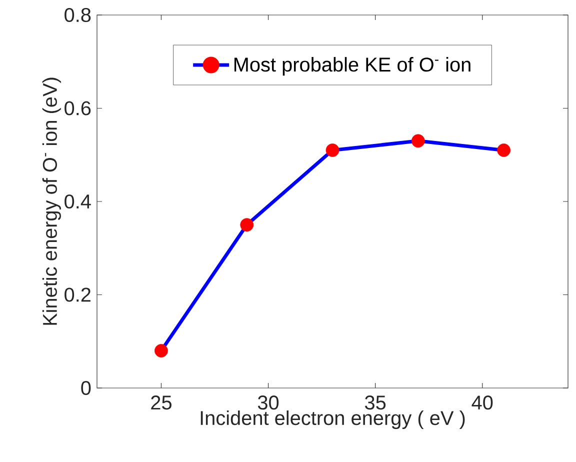 Image resolution: width=576 pixels, height=462 pixels. I want to click on x-tick-label: 25, so click(161, 403).